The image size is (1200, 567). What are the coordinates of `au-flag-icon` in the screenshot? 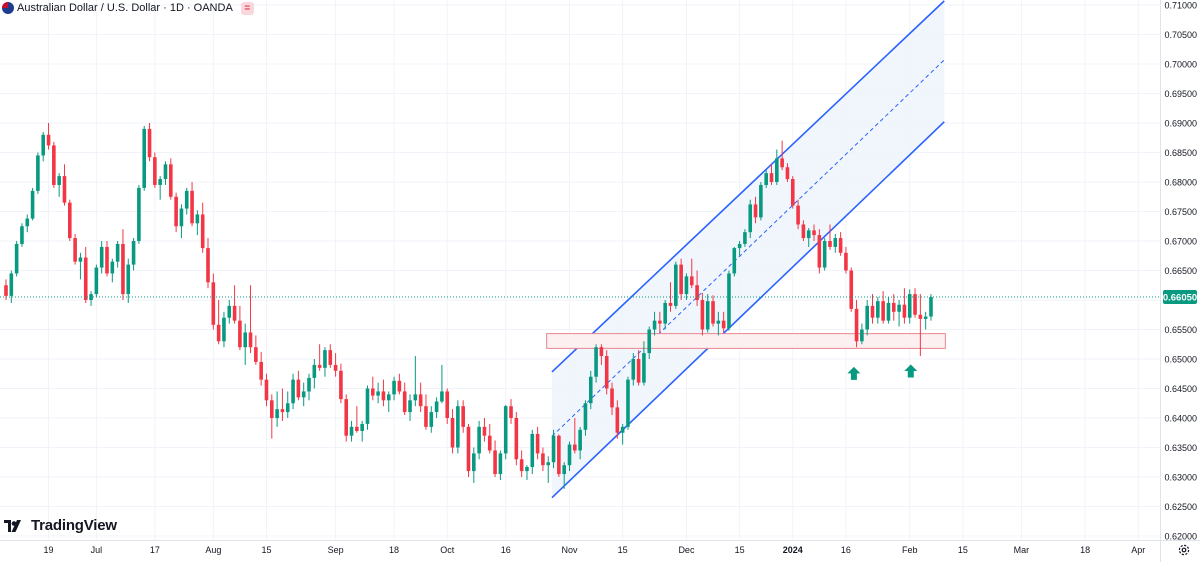 It's located at (8, 8).